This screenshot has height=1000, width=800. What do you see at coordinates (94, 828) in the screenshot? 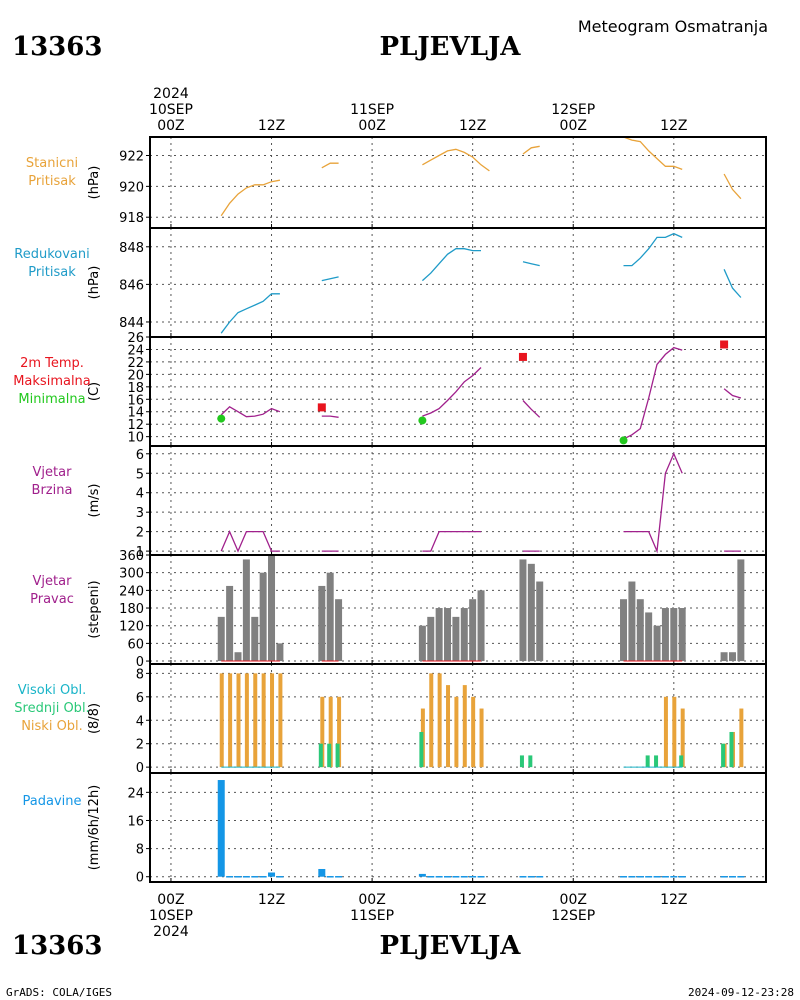
I see `unit-label: (mm/6h/12h)` at bounding box center [94, 828].